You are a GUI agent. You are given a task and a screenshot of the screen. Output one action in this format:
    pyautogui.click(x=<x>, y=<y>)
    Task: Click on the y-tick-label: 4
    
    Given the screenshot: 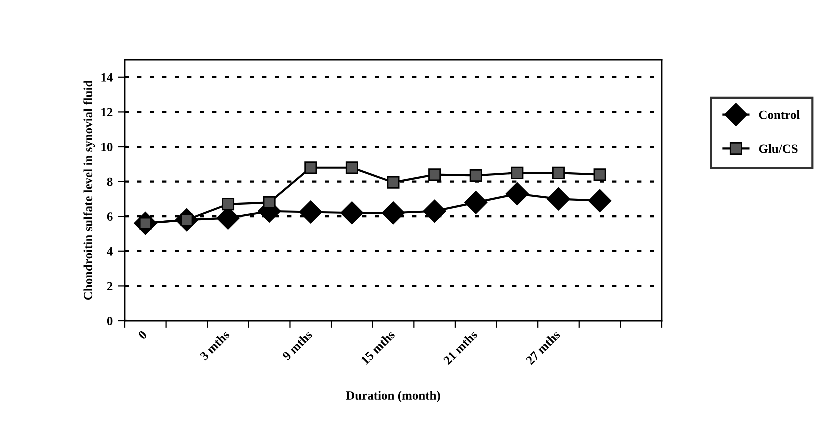 What is the action you would take?
    pyautogui.click(x=110, y=252)
    